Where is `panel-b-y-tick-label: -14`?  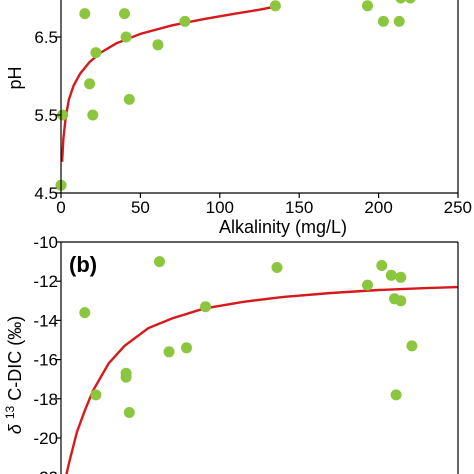
panel-b-y-tick-label: -14 is located at coordinates (45, 320).